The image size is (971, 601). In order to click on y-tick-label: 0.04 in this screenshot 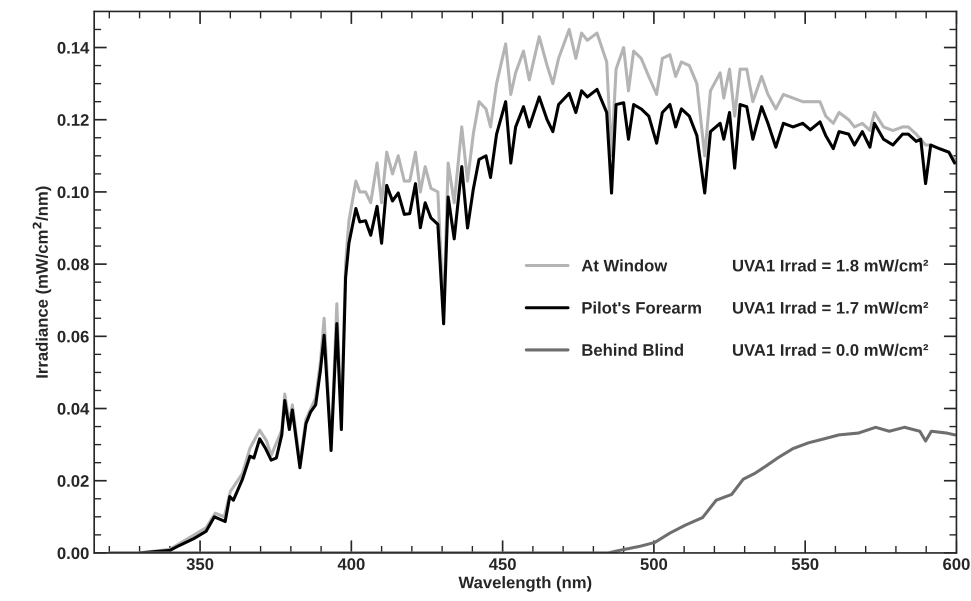, I will do `click(74, 408)`.